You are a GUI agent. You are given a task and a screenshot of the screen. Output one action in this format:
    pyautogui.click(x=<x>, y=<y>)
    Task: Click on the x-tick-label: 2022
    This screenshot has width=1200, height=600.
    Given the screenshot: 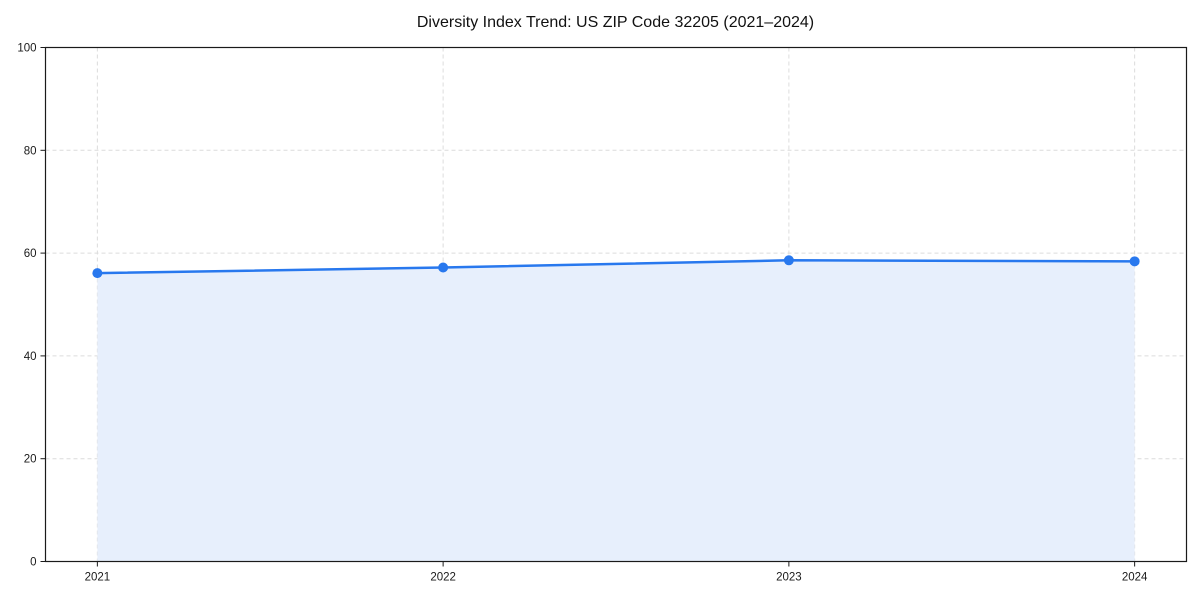 What is the action you would take?
    pyautogui.click(x=443, y=578)
    